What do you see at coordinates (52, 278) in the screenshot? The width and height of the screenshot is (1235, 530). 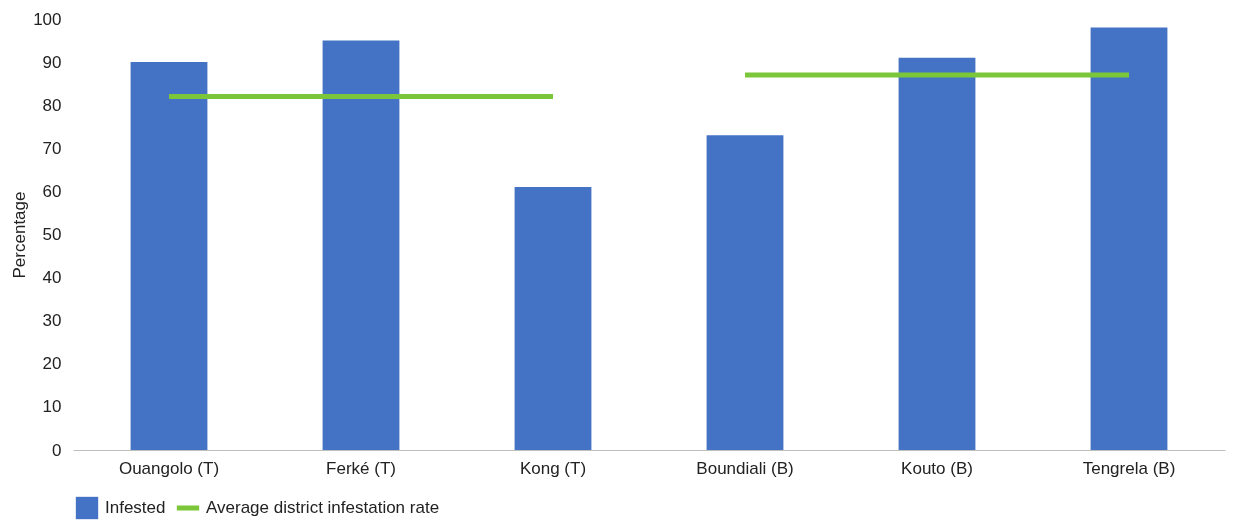 I see `y-tick-label: 40` at bounding box center [52, 278].